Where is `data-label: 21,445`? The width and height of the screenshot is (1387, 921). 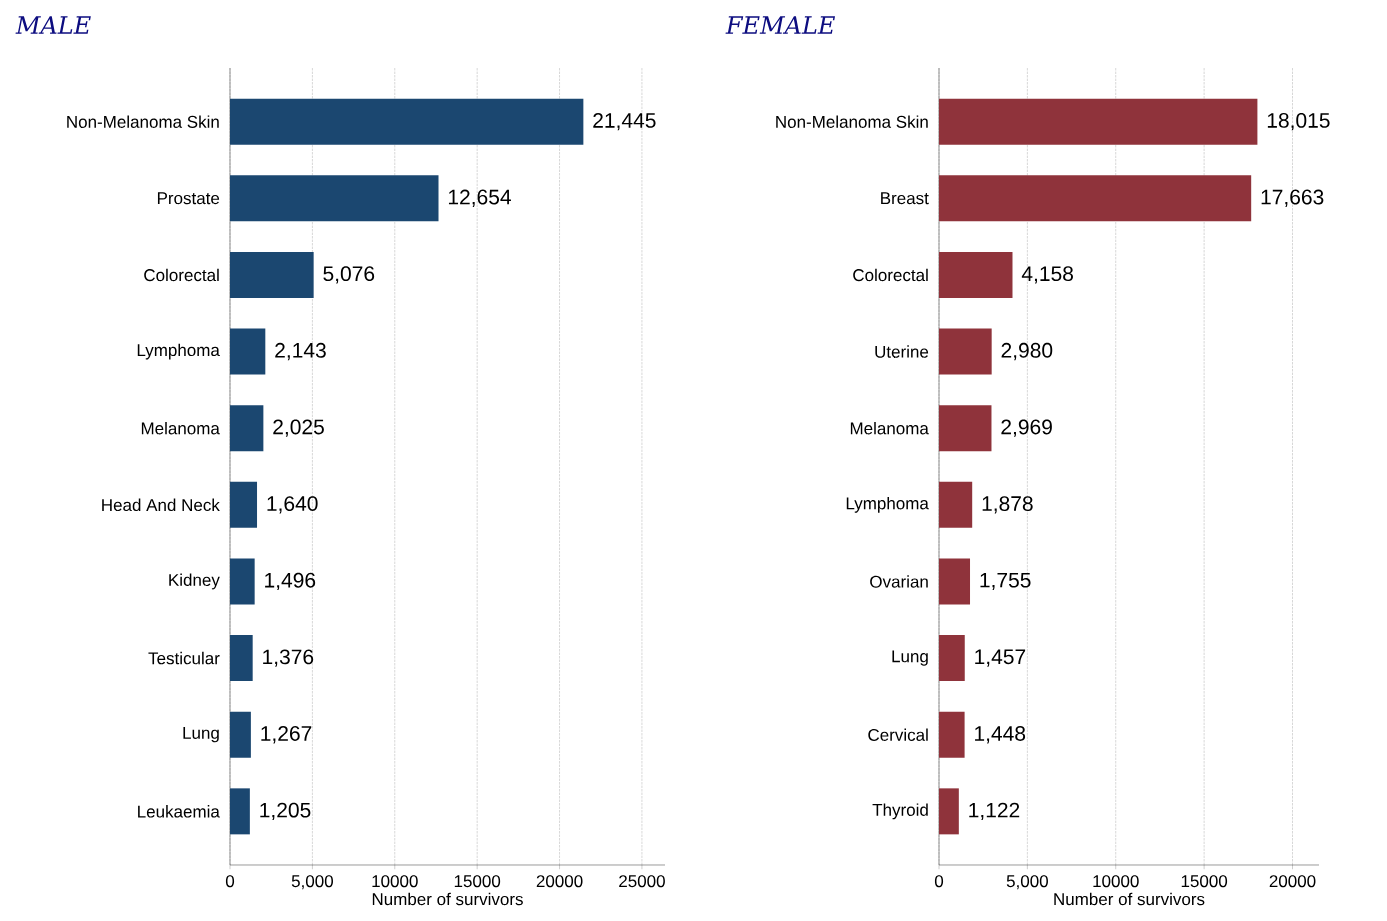 data-label: 21,445 is located at coordinates (624, 121).